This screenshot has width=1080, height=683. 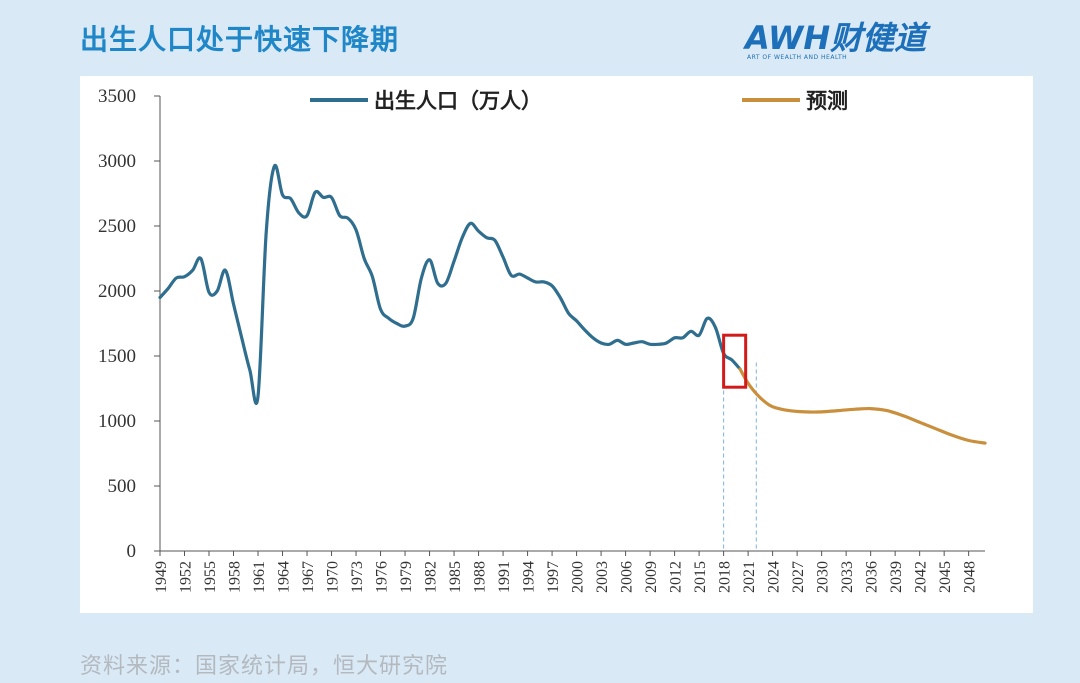 What do you see at coordinates (945, 577) in the screenshot?
I see `x-tick-label: 2045` at bounding box center [945, 577].